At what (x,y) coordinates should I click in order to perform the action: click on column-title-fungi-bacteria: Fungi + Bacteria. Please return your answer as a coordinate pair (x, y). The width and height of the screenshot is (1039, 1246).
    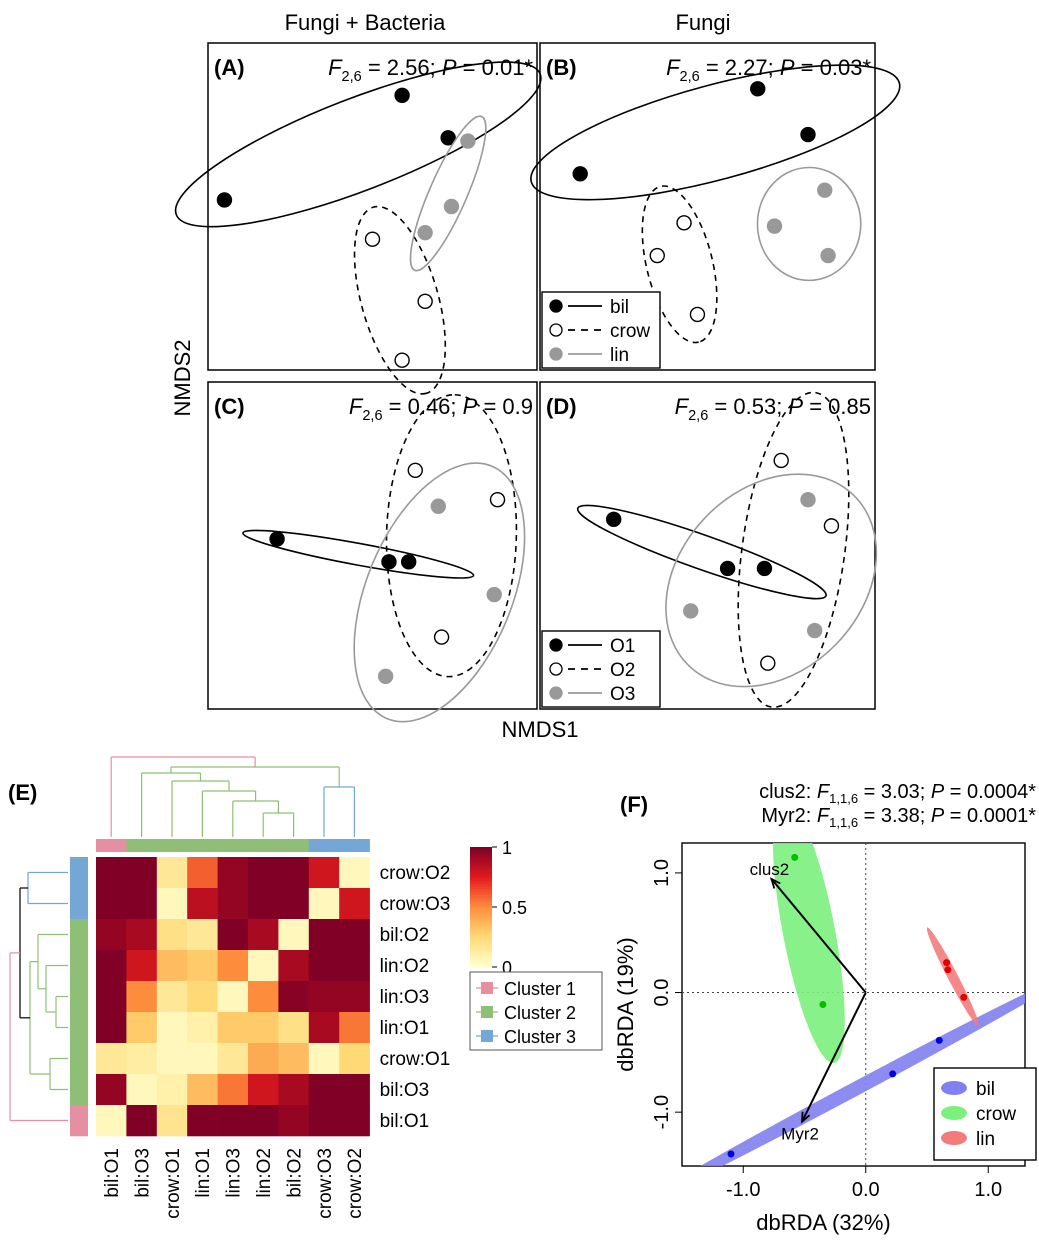
    Looking at the image, I should click on (366, 22).